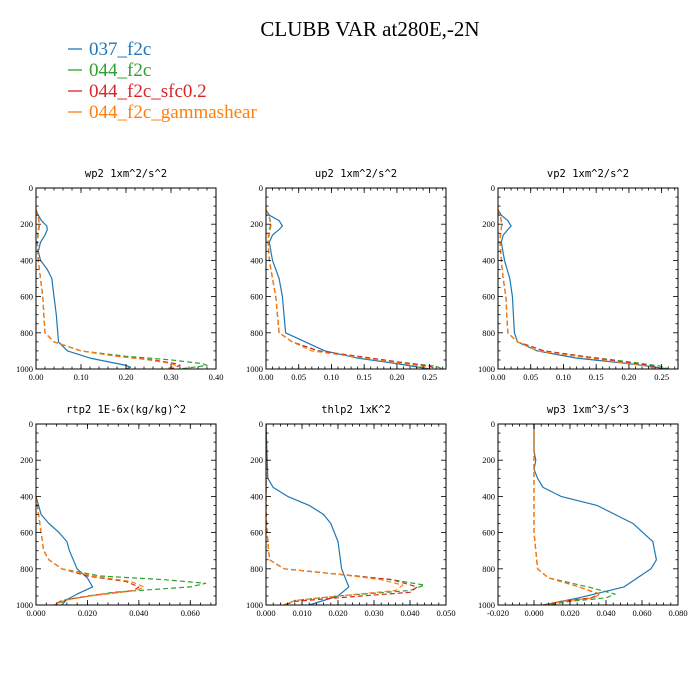  I want to click on panel-title: vp2 1xm^2/s^2, so click(588, 174).